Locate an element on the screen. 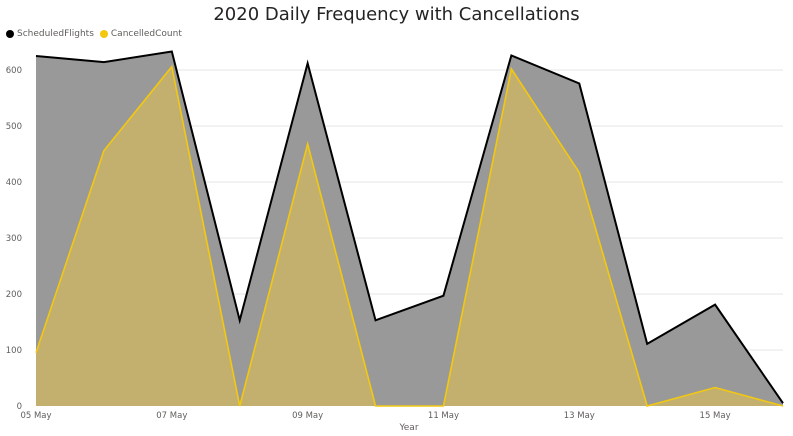 This screenshot has height=436, width=793. y-axis-ticks: 0 100 200 300 400 500 600 is located at coordinates (14, 239).